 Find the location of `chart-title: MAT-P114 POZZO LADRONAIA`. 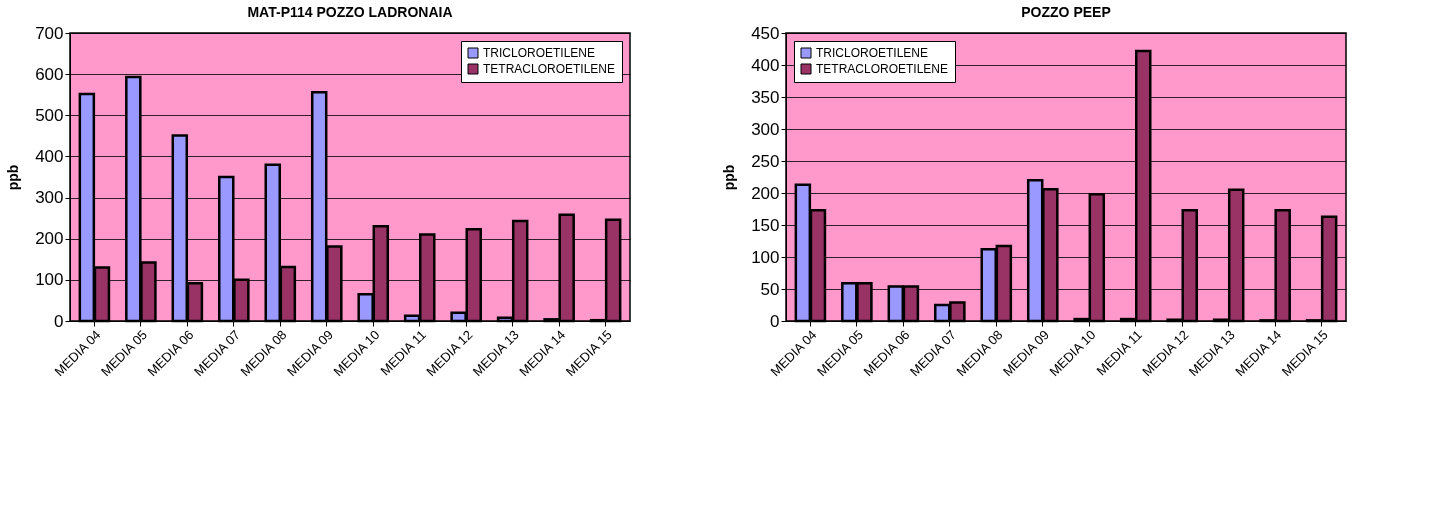

chart-title: MAT-P114 POZZO LADRONAIA is located at coordinates (350, 12).